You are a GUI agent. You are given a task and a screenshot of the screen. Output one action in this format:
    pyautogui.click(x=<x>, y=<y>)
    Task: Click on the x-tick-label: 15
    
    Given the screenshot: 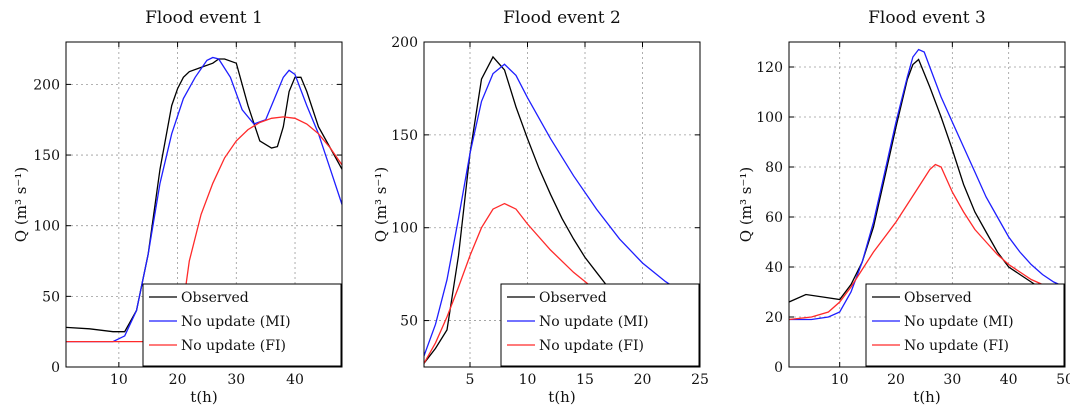 What is the action you would take?
    pyautogui.click(x=585, y=380)
    